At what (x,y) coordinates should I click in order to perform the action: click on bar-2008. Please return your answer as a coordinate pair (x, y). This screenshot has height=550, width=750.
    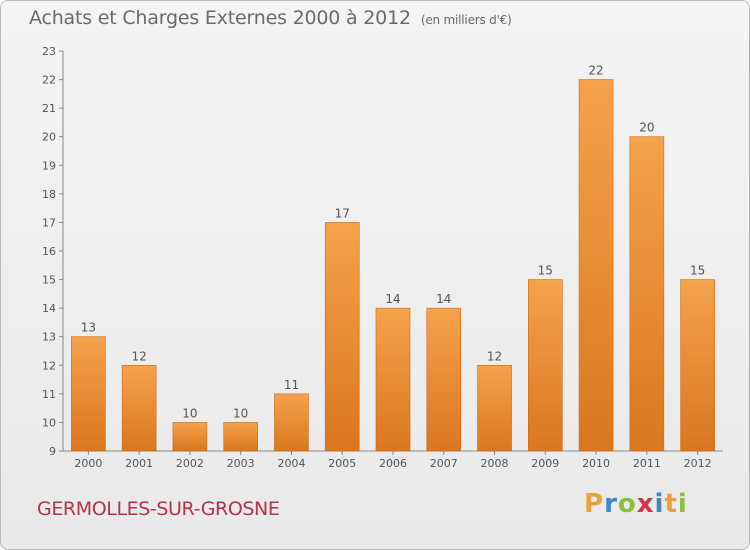
    Looking at the image, I should click on (494, 408).